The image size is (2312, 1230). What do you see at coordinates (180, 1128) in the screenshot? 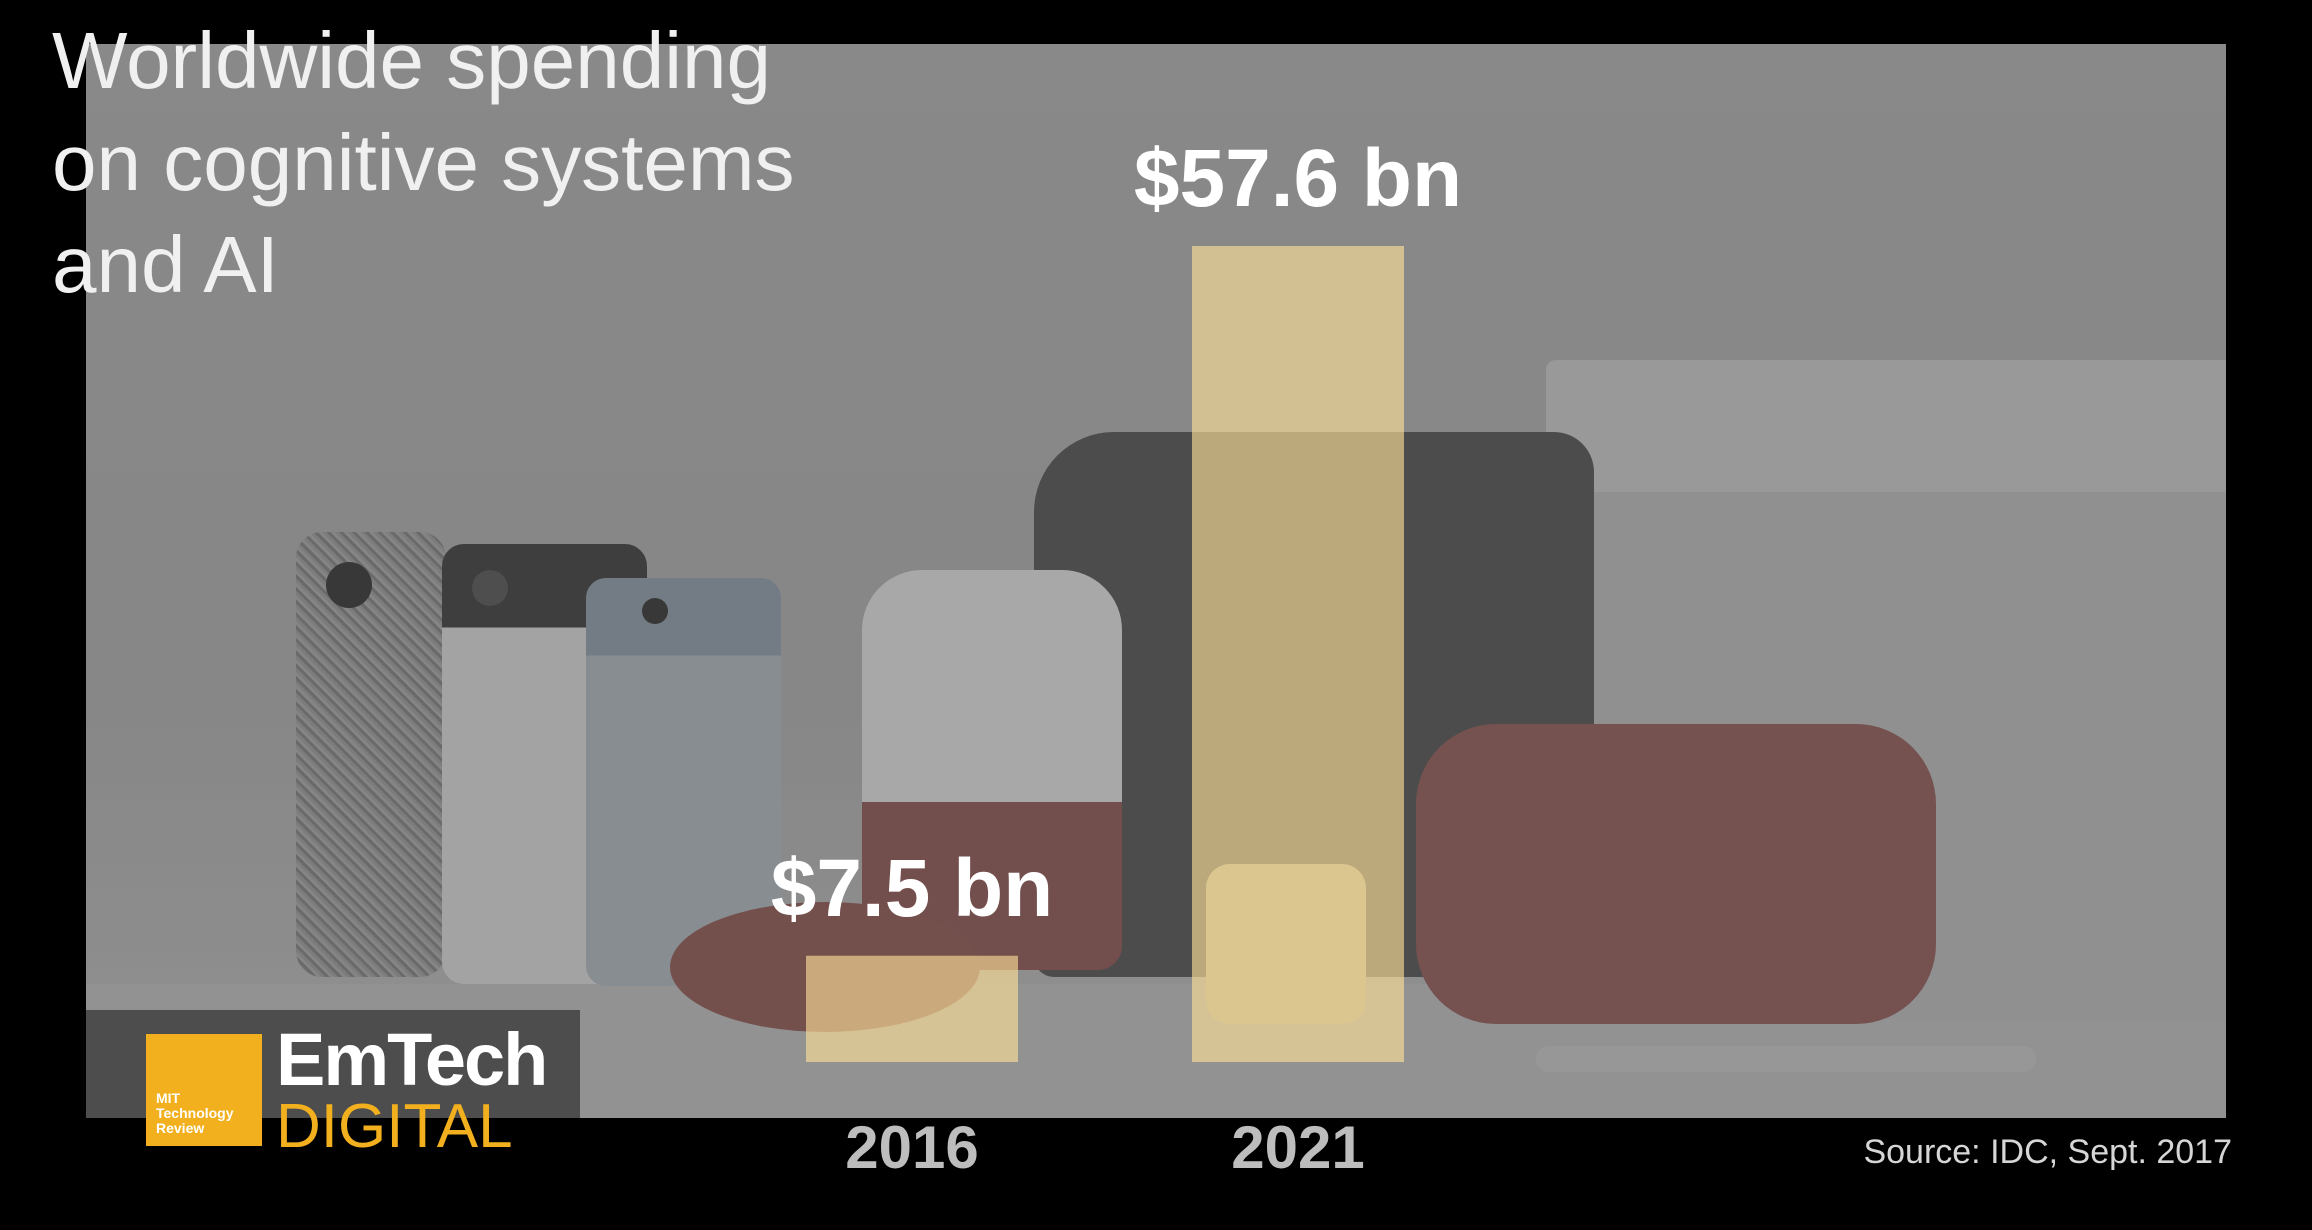
I see `logo-line: Review` at bounding box center [180, 1128].